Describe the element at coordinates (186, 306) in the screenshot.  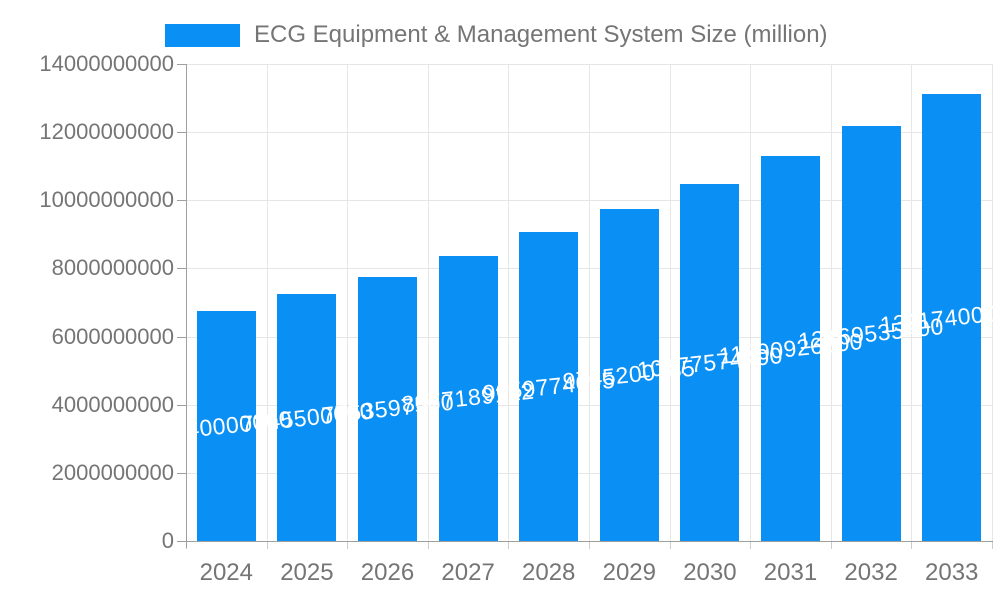
I see `y-axis-line` at that location.